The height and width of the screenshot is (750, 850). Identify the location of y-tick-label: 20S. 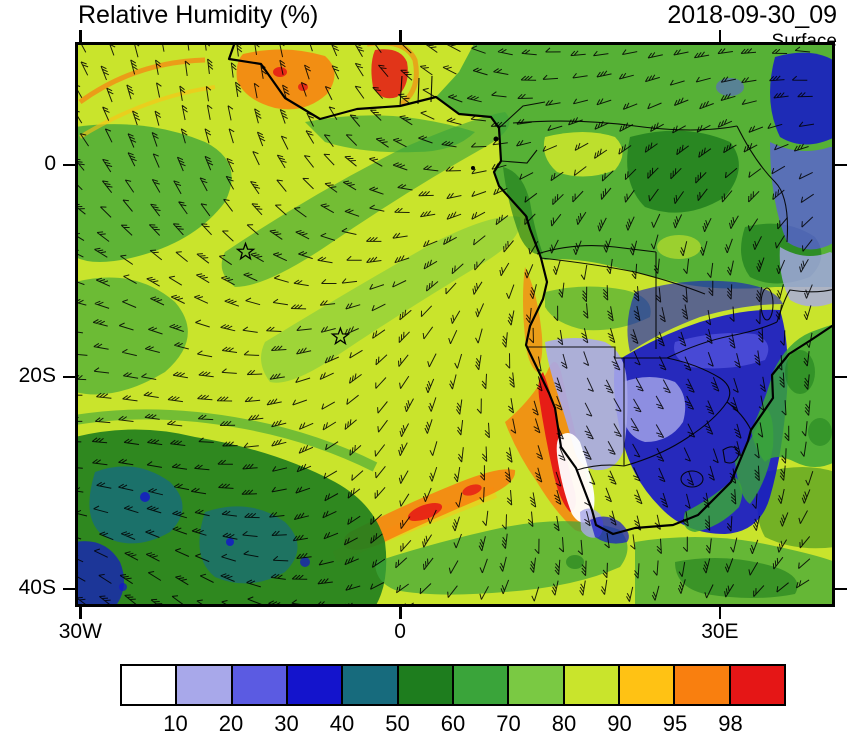
(37, 375).